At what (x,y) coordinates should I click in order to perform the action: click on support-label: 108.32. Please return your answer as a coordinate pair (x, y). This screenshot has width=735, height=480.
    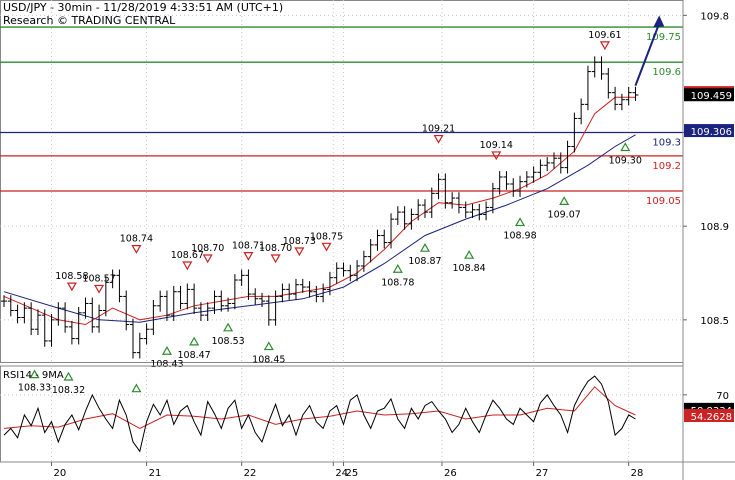
    Looking at the image, I should click on (68, 390).